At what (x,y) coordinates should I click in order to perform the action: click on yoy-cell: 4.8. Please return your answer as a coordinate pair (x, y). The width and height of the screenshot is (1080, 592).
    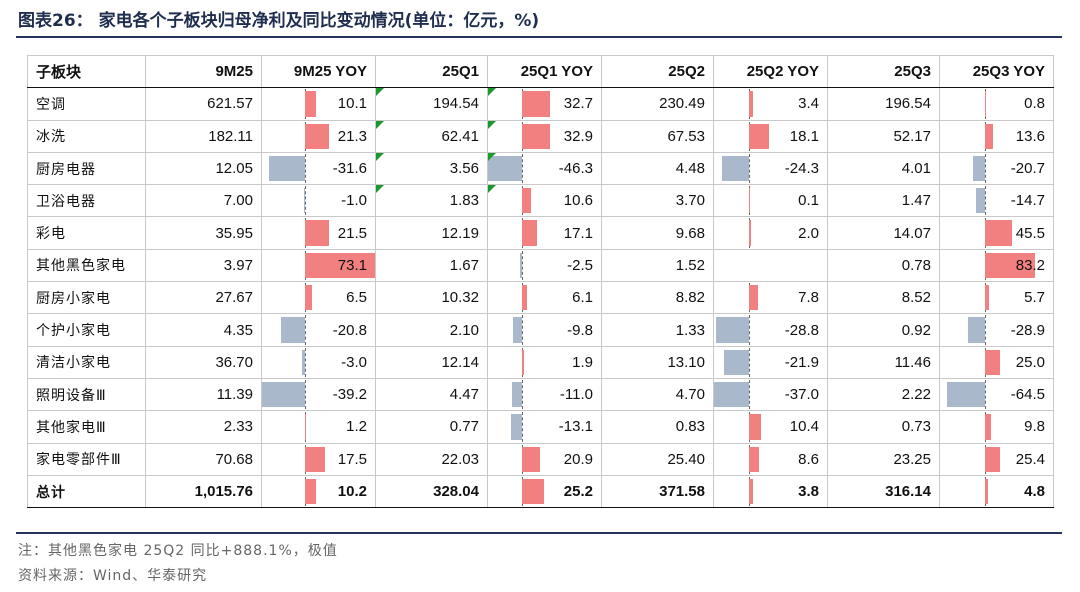
    Looking at the image, I should click on (996, 491).